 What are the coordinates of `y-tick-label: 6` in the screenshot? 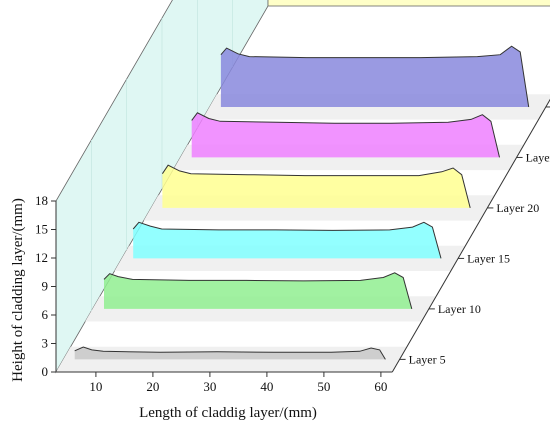 It's located at (45, 314).